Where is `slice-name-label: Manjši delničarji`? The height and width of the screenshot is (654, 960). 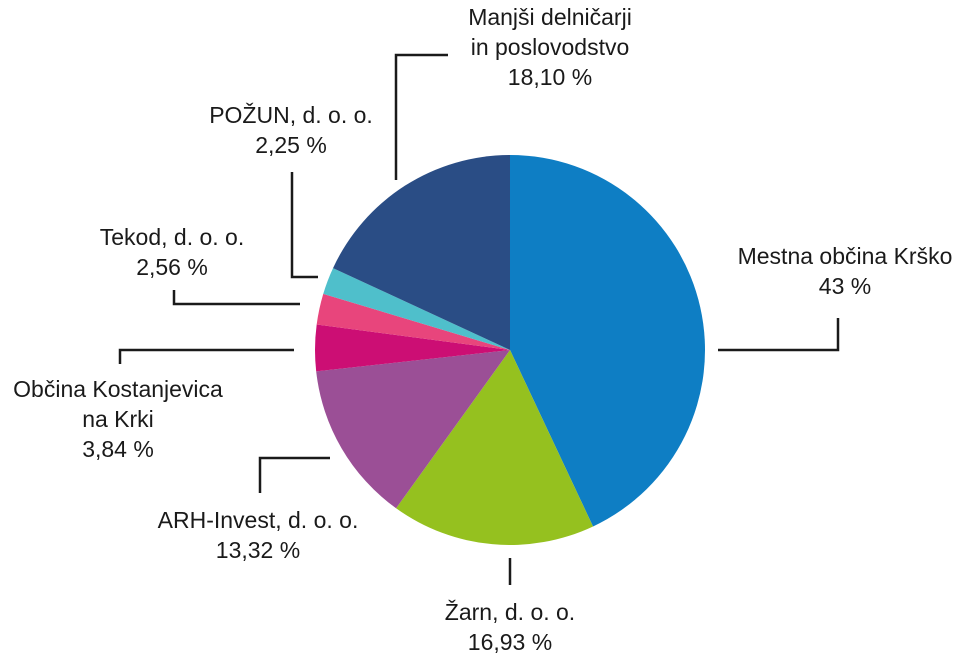
slice-name-label: Manjši delničarji is located at coordinates (550, 17).